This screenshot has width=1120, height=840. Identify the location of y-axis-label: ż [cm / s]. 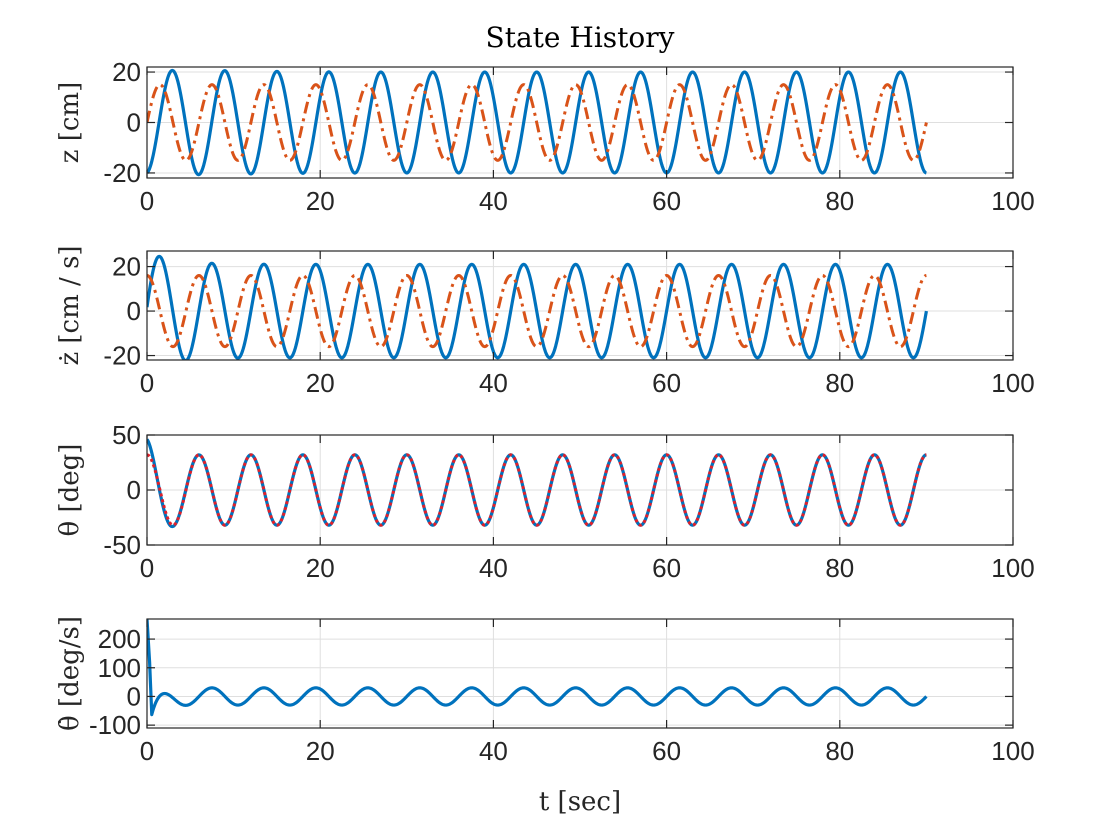
(70, 305).